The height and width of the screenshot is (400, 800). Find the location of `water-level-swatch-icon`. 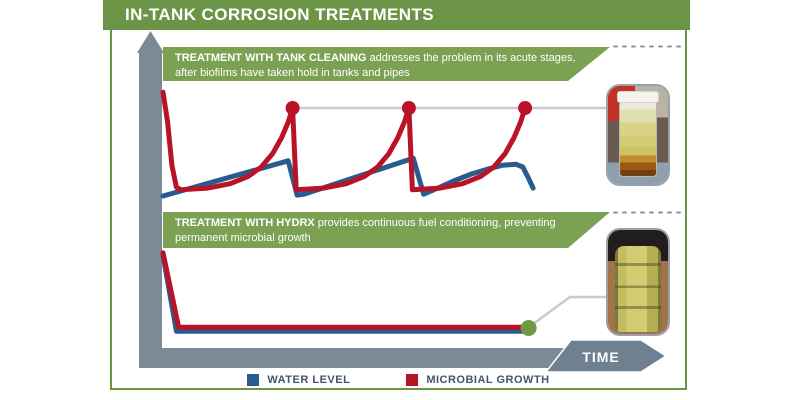

water-level-swatch-icon is located at coordinates (253, 380).